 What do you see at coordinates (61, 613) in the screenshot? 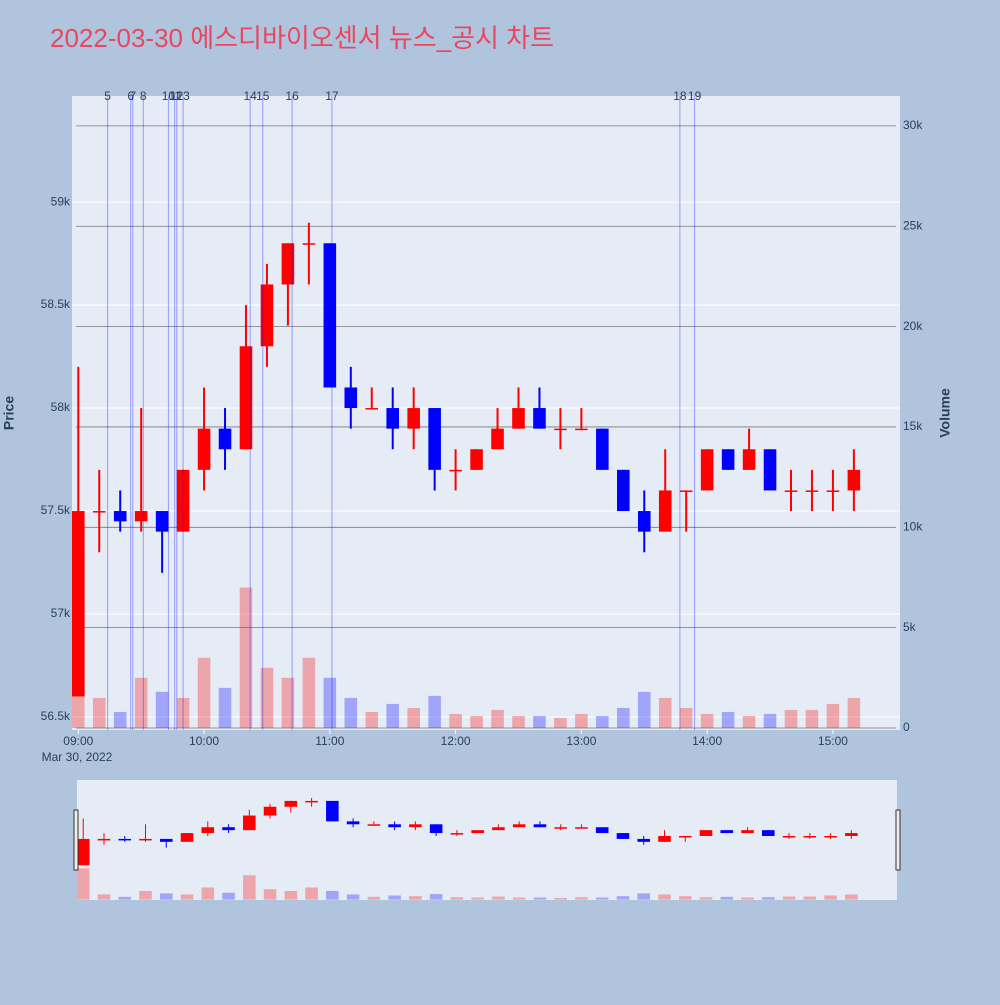
I see `y-tick-label: 57k` at bounding box center [61, 613].